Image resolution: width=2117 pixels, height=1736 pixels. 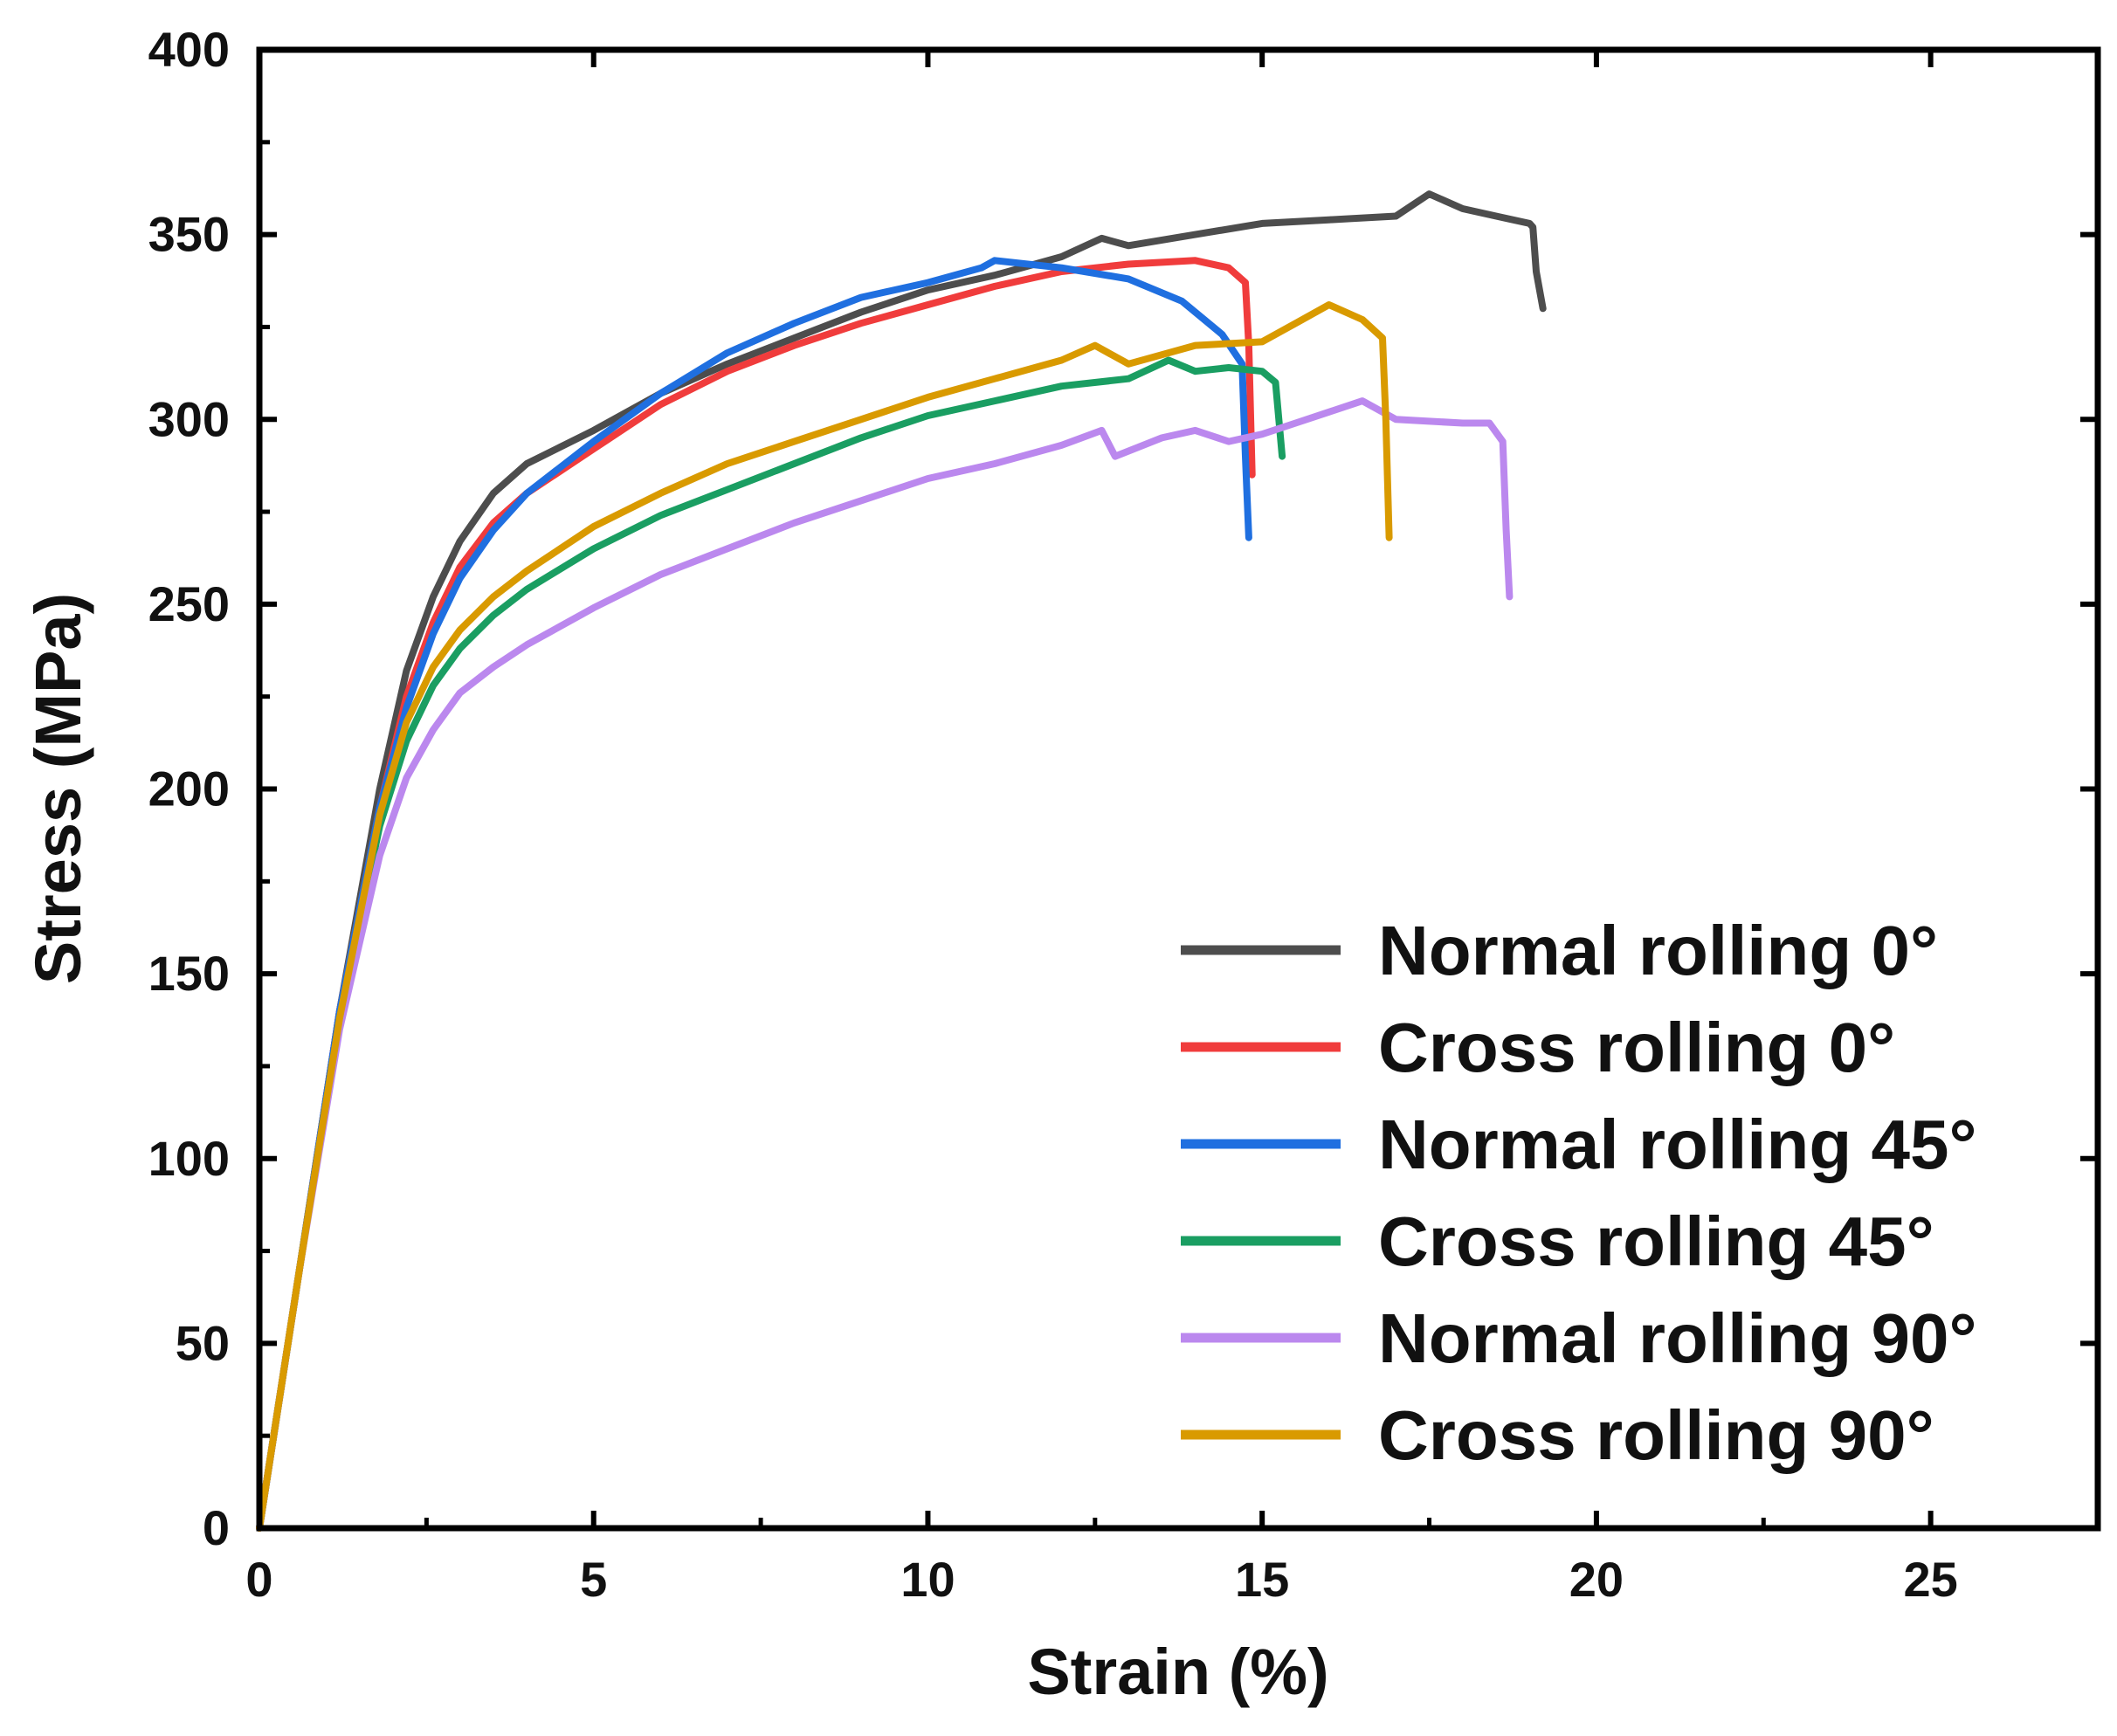 What do you see at coordinates (217, 1528) in the screenshot?
I see `y-tick-label: 0` at bounding box center [217, 1528].